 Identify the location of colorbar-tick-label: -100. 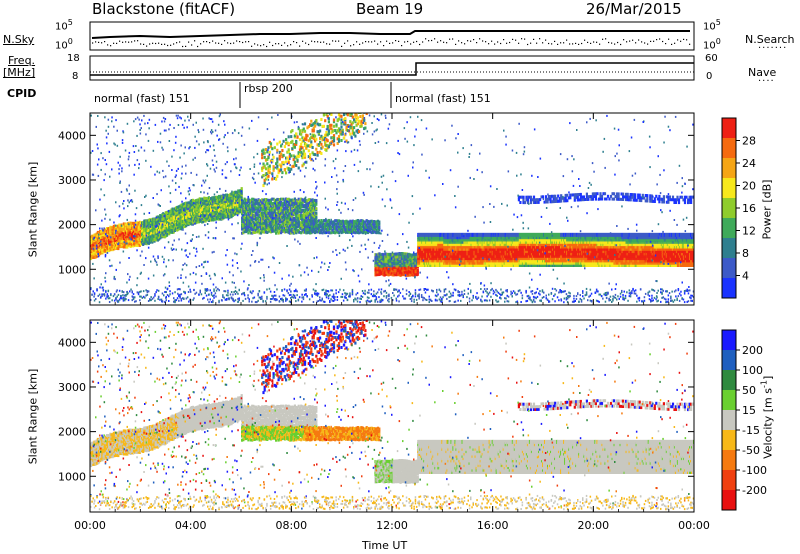
(754, 470).